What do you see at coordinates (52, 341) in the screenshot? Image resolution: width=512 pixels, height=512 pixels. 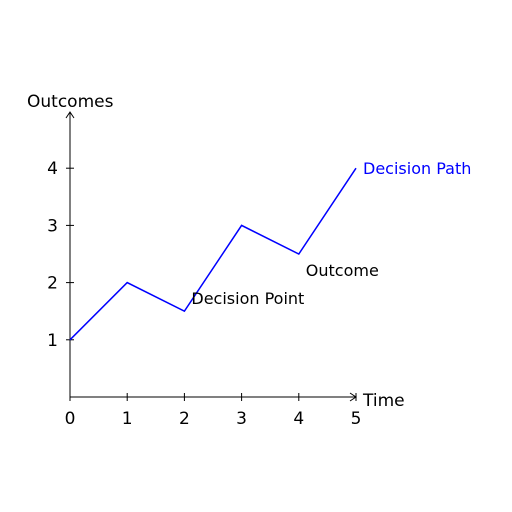 I see `y-tick-label: 1` at bounding box center [52, 341].